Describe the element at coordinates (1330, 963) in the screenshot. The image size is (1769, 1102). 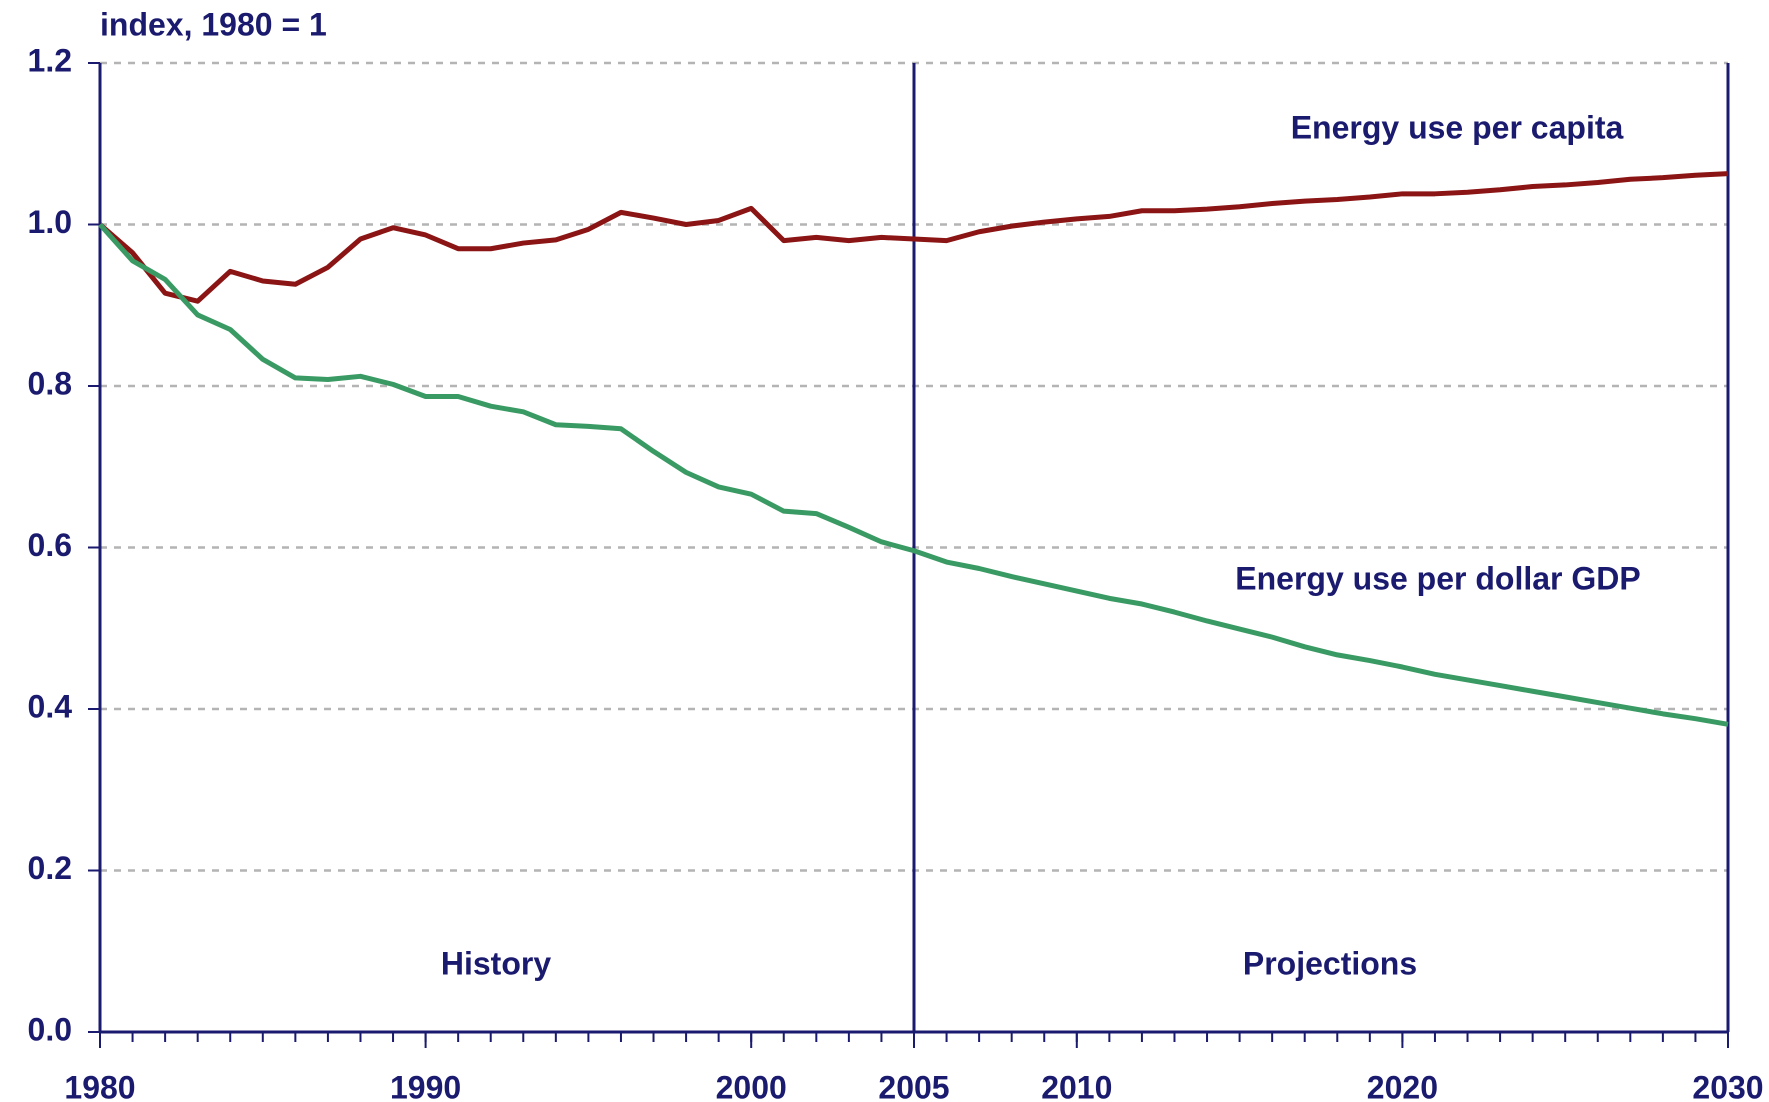
I see `annotation: Projections` at that location.